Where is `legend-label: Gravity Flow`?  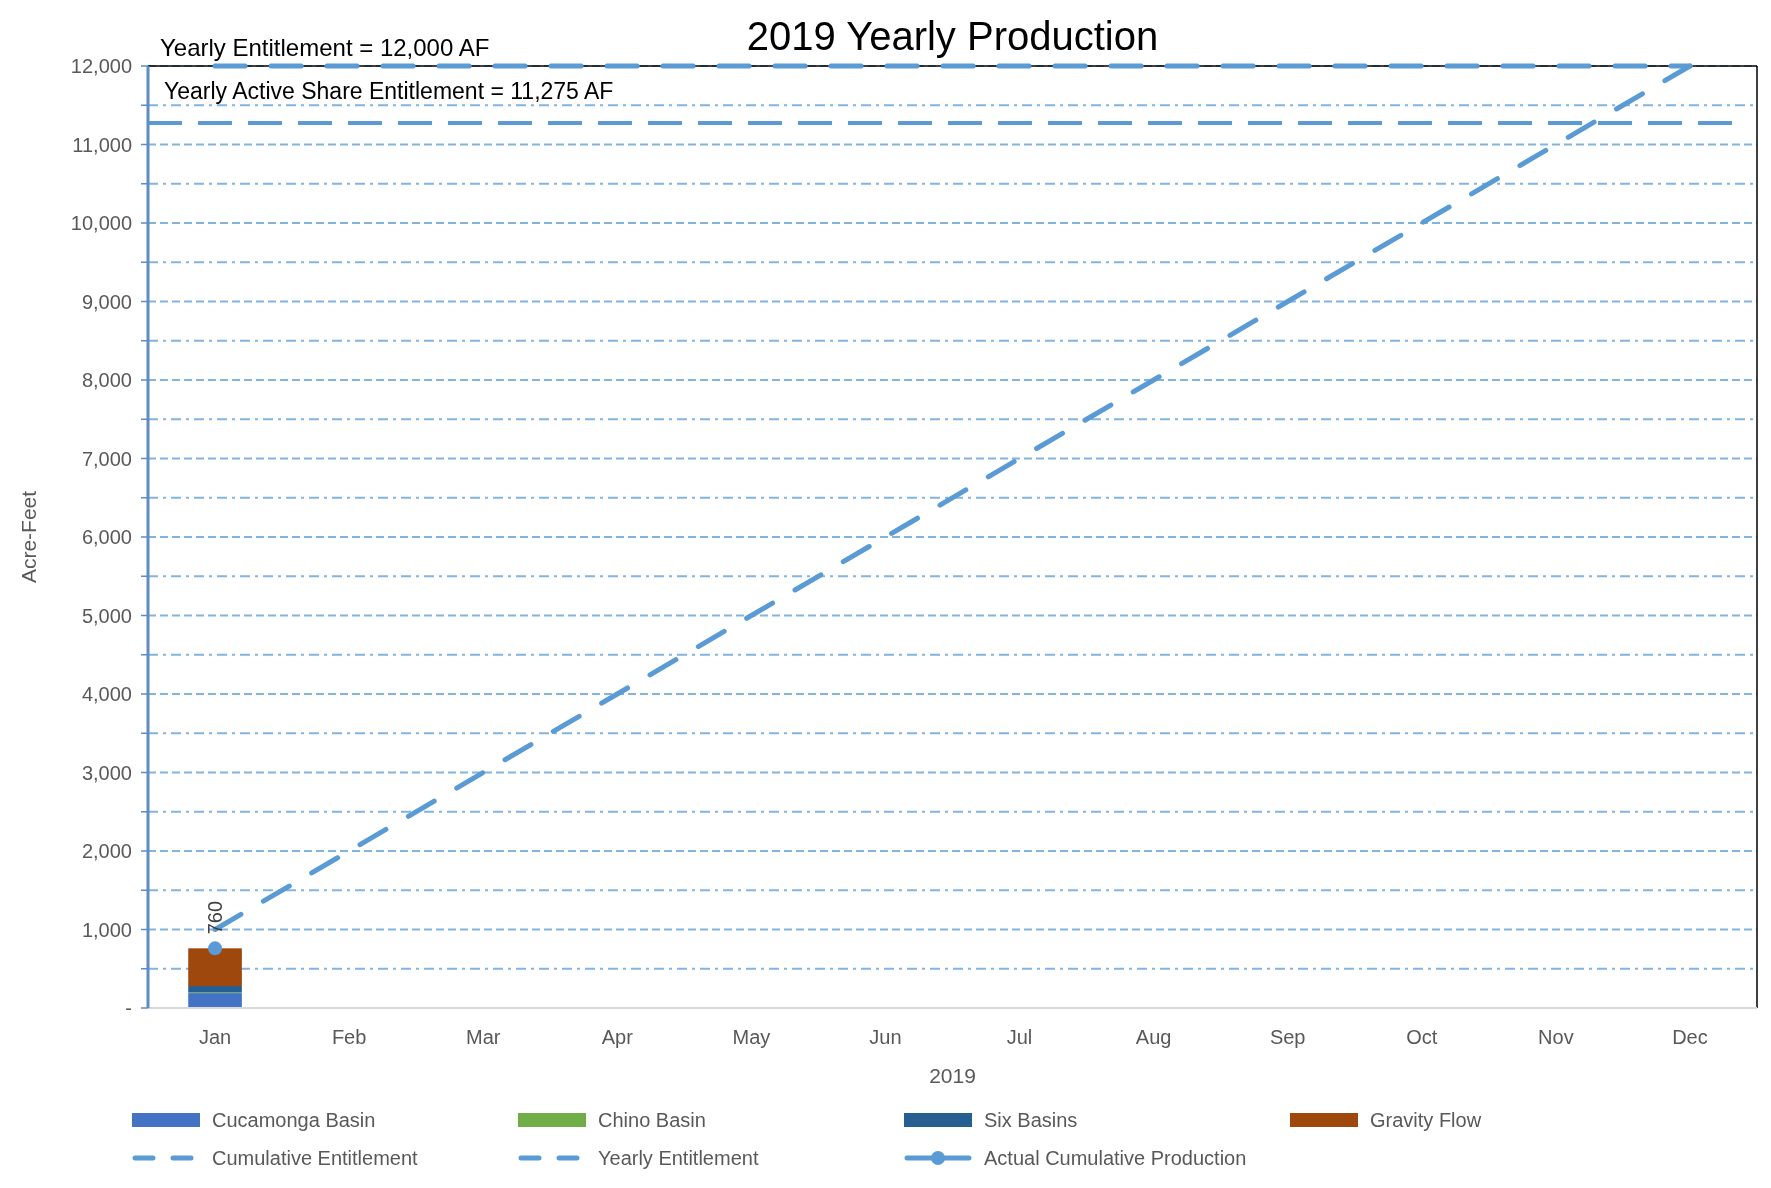
legend-label: Gravity Flow is located at coordinates (1426, 1120).